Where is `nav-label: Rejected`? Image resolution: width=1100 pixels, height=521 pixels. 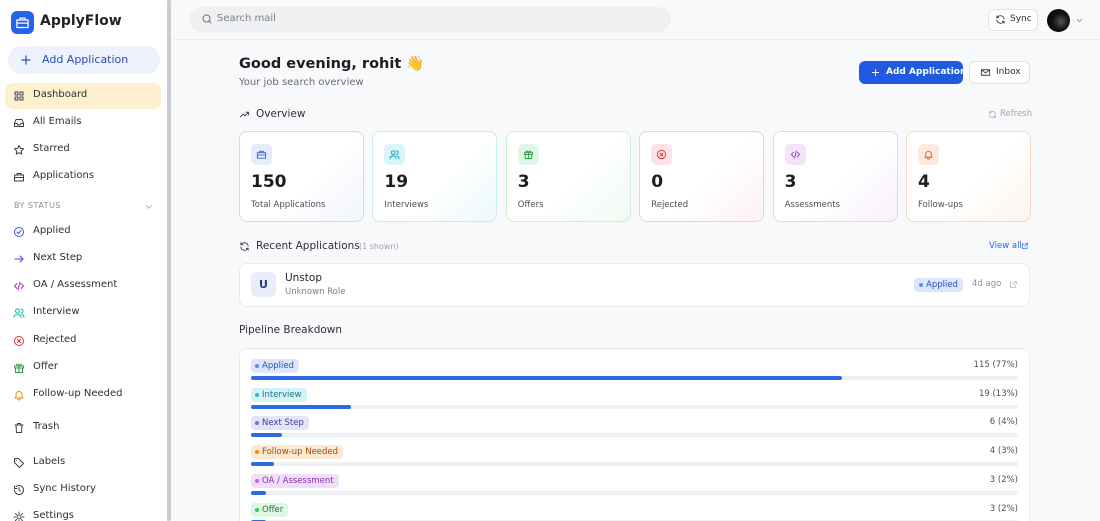
nav-label: Rejected is located at coordinates (55, 339).